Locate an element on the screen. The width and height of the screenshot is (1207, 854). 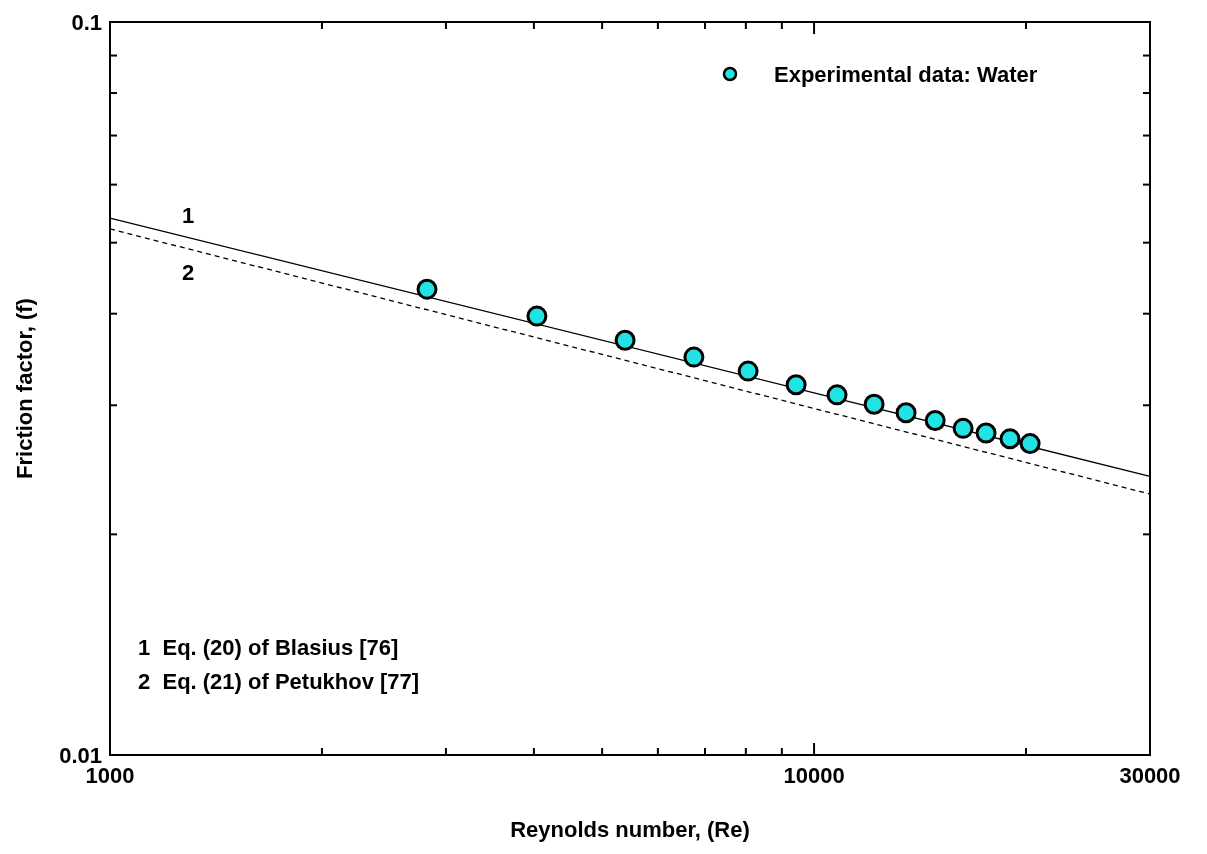
series-label: 2 is located at coordinates (188, 272).